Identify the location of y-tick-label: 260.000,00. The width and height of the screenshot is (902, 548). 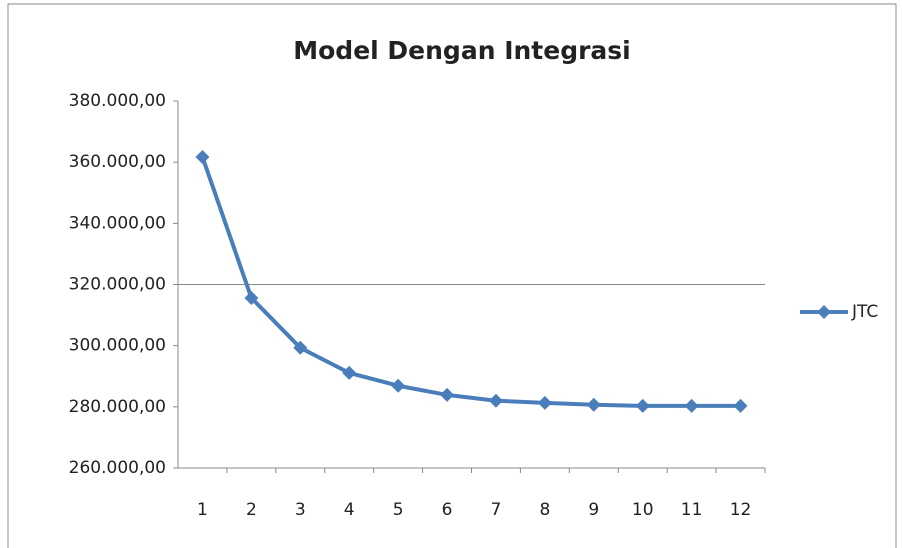
(117, 468).